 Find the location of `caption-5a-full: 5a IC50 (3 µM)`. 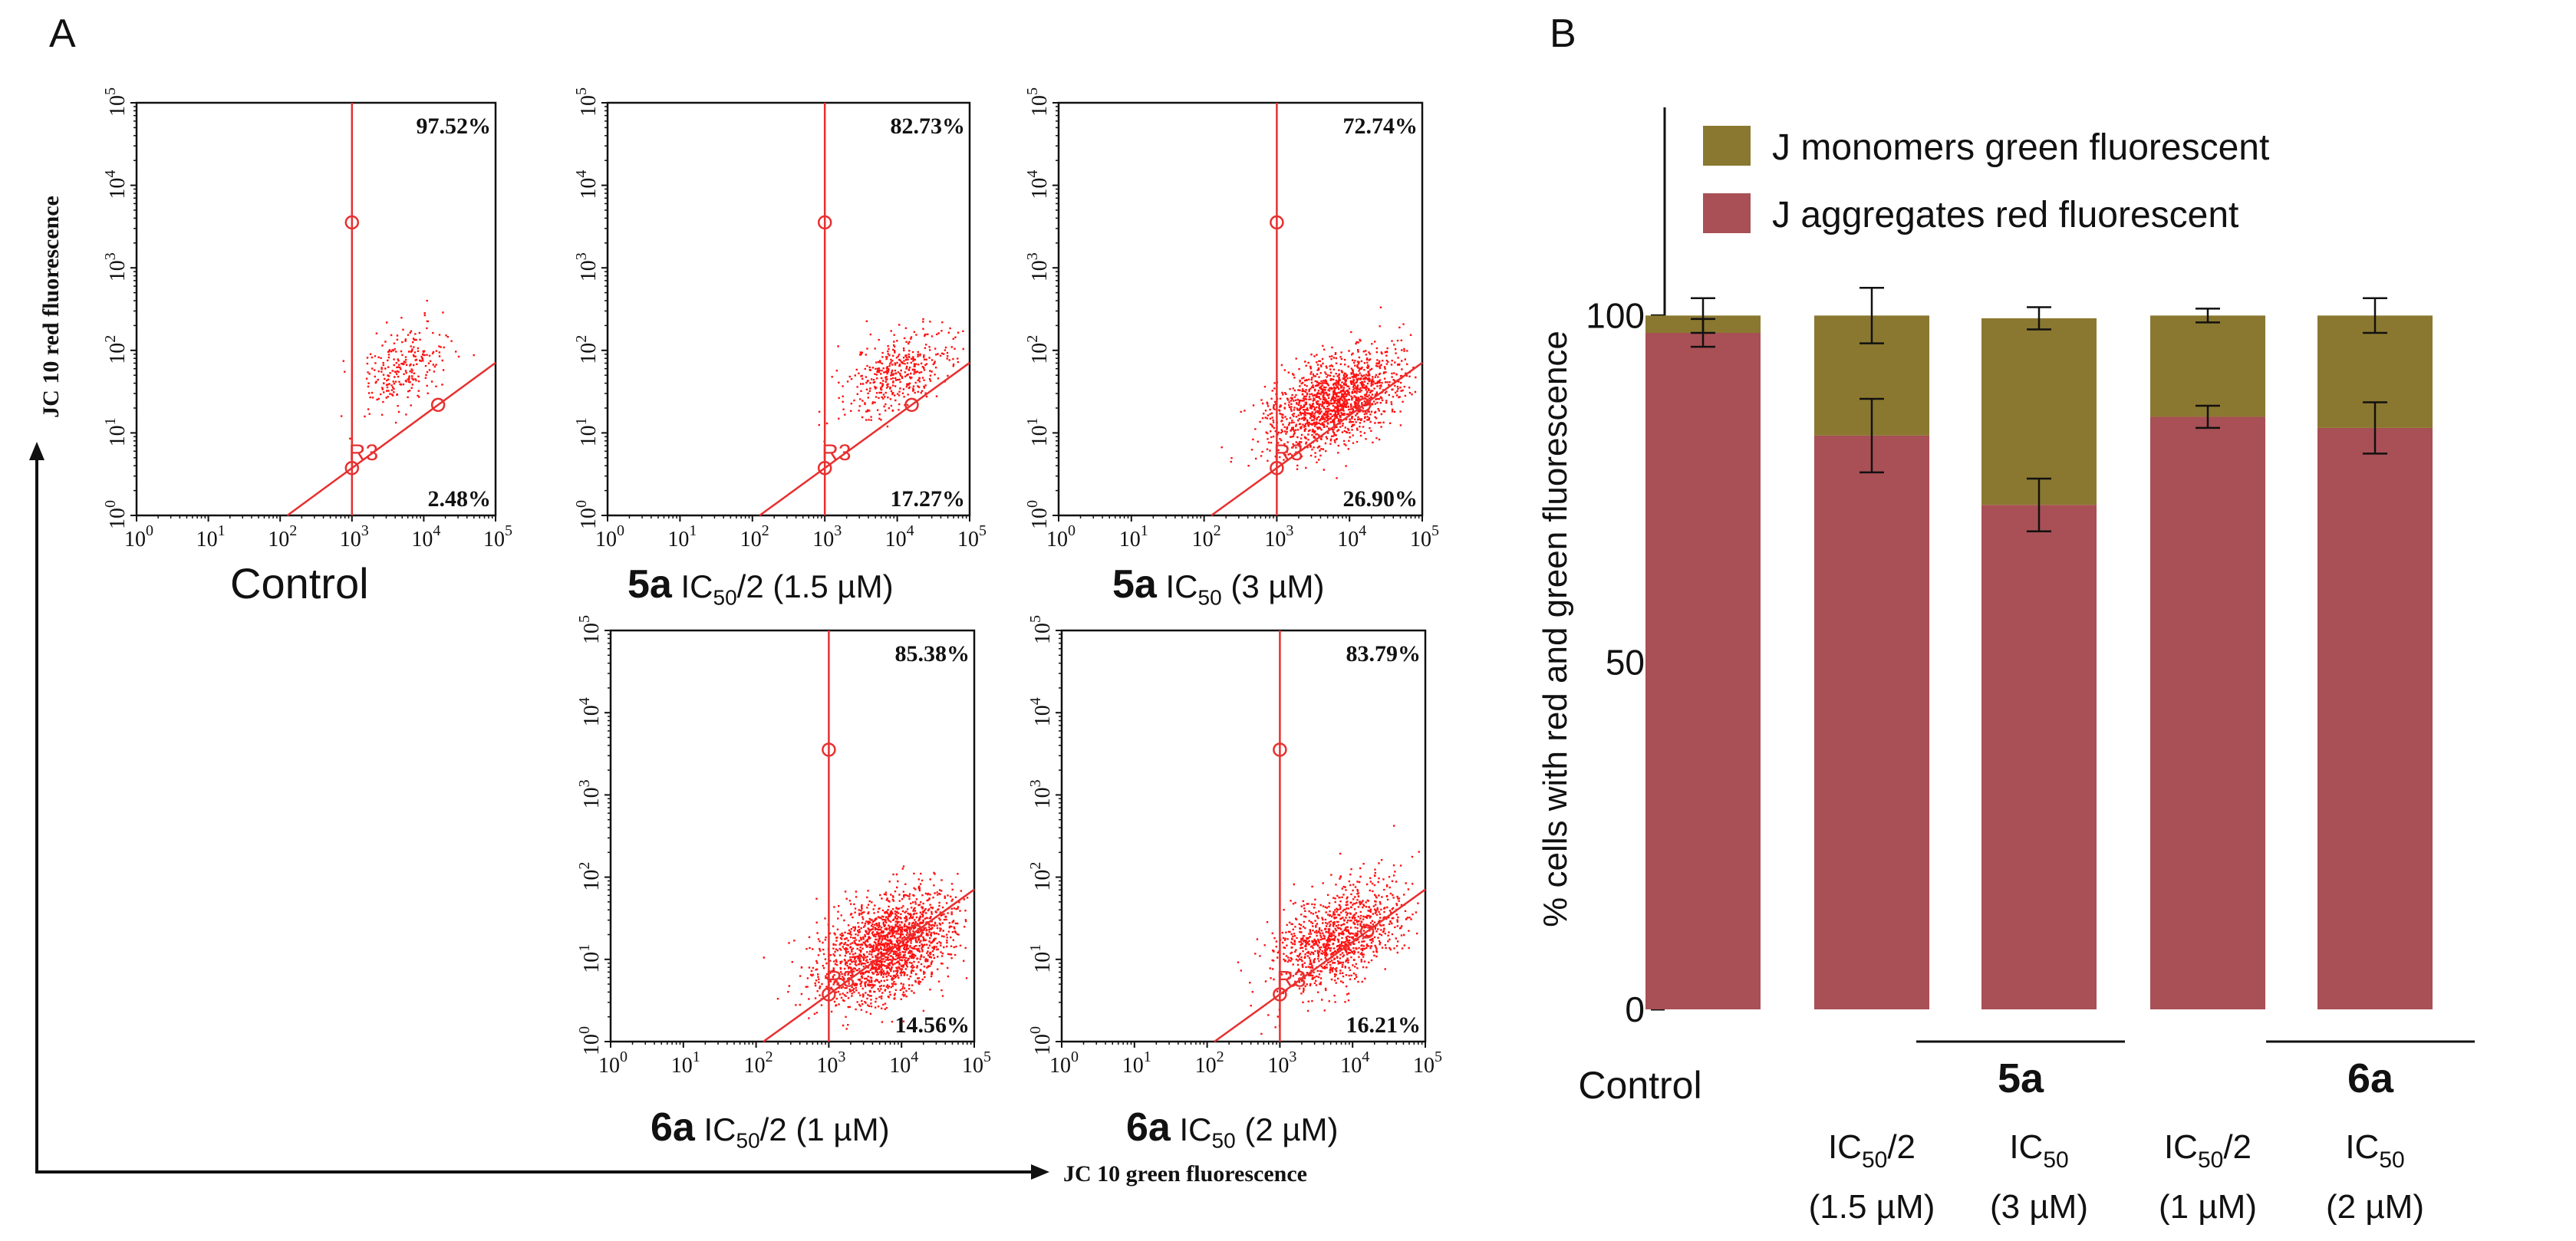

caption-5a-full: 5a IC50 (3 µM) is located at coordinates (1218, 586).